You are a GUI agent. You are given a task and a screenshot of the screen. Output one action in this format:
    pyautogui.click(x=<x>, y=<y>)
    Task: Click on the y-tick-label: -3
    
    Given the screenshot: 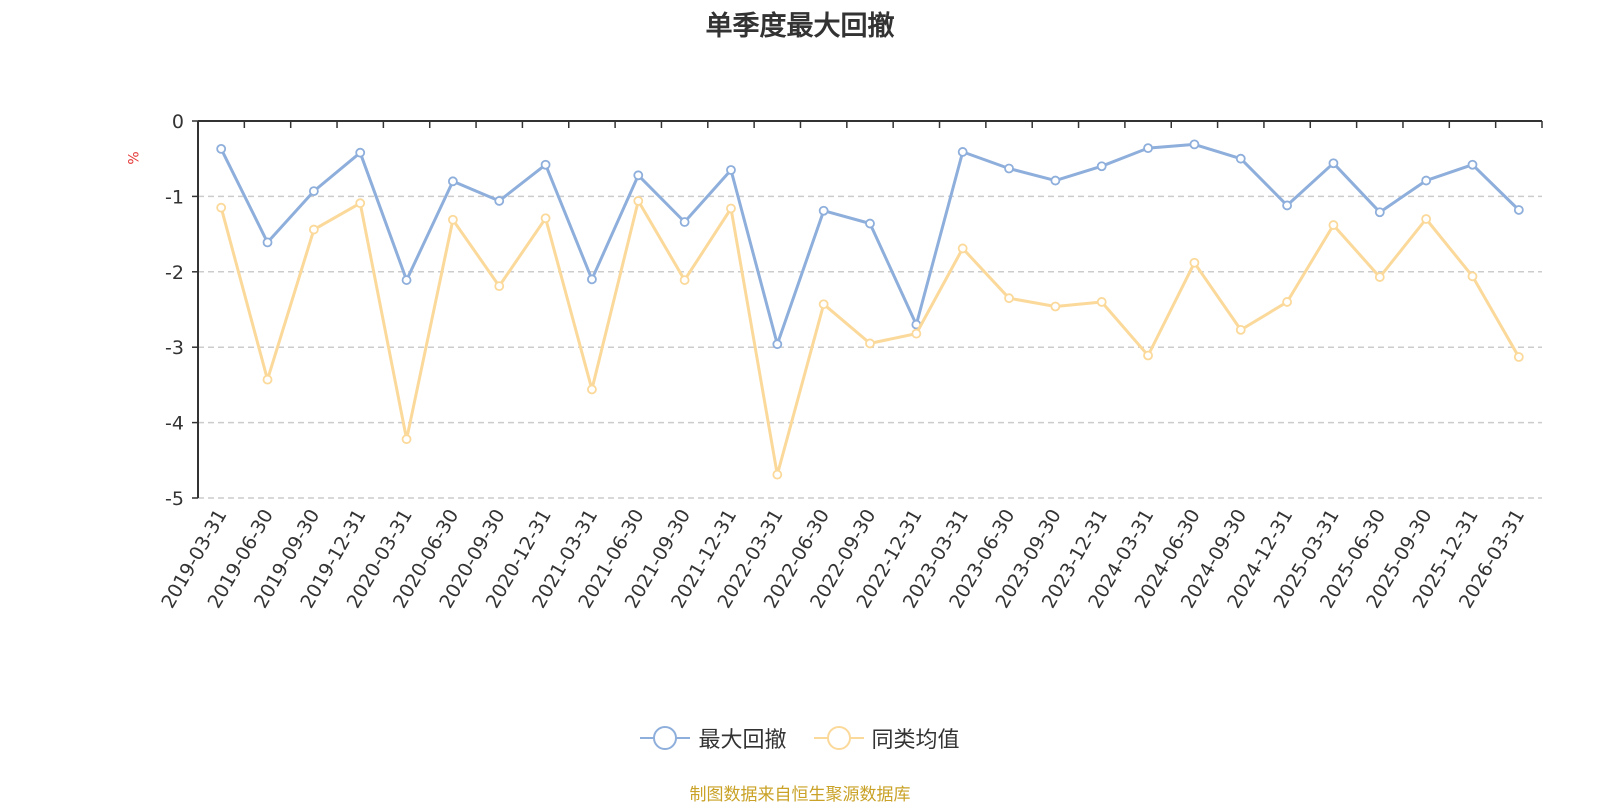 What is the action you would take?
    pyautogui.click(x=174, y=348)
    